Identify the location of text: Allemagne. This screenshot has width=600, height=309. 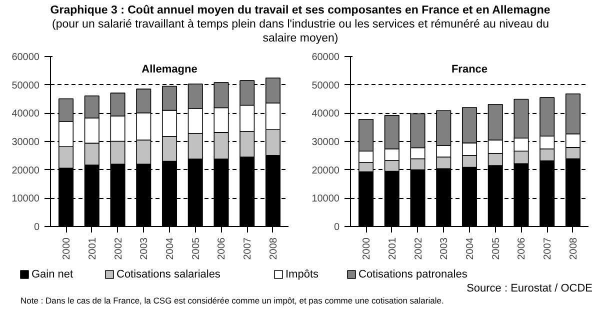
(170, 69).